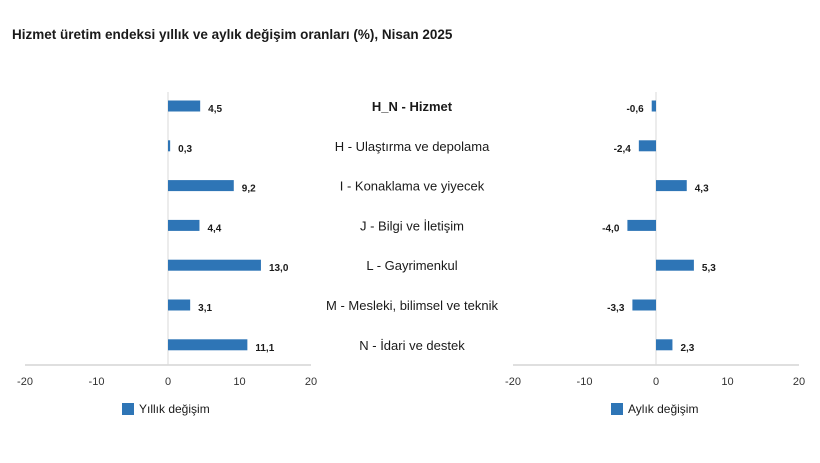 Image resolution: width=820 pixels, height=463 pixels. What do you see at coordinates (412, 345) in the screenshot?
I see `category-label: N - İdari ve destek` at bounding box center [412, 345].